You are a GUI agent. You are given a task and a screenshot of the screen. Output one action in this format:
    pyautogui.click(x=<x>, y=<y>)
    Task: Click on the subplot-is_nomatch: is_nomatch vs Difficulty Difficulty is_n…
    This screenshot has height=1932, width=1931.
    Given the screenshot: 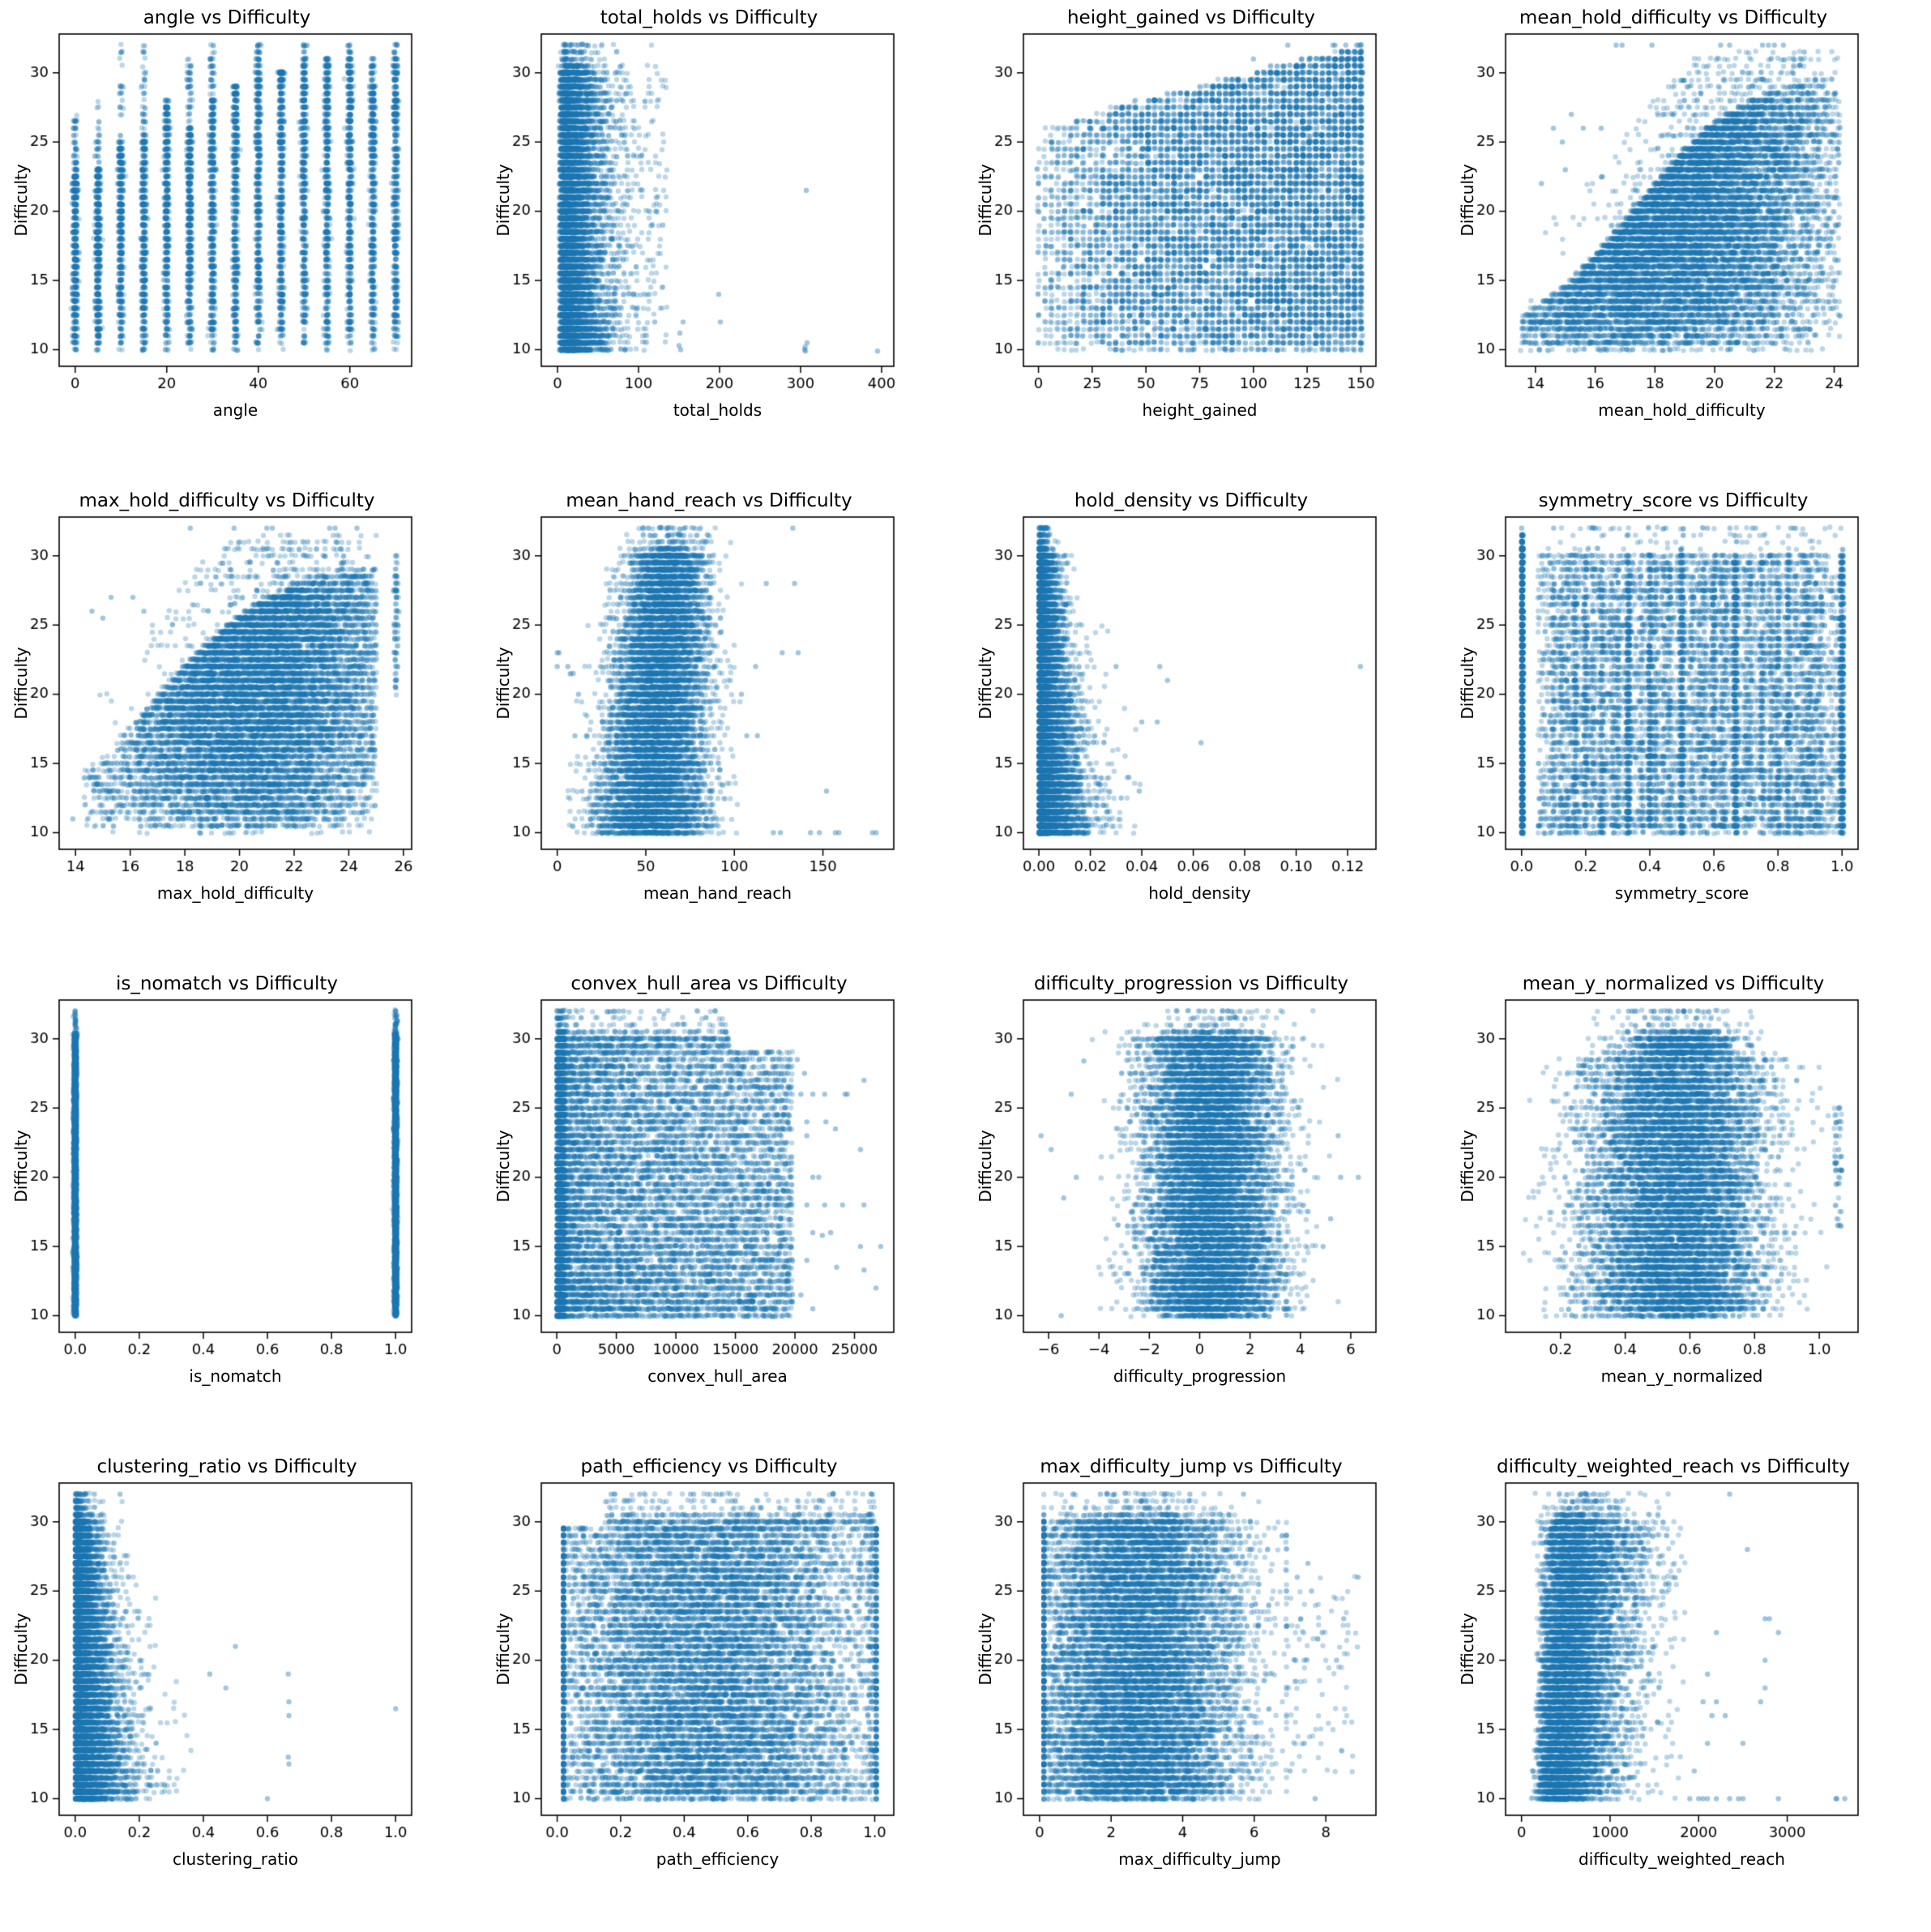 What is the action you would take?
    pyautogui.click(x=241, y=1207)
    